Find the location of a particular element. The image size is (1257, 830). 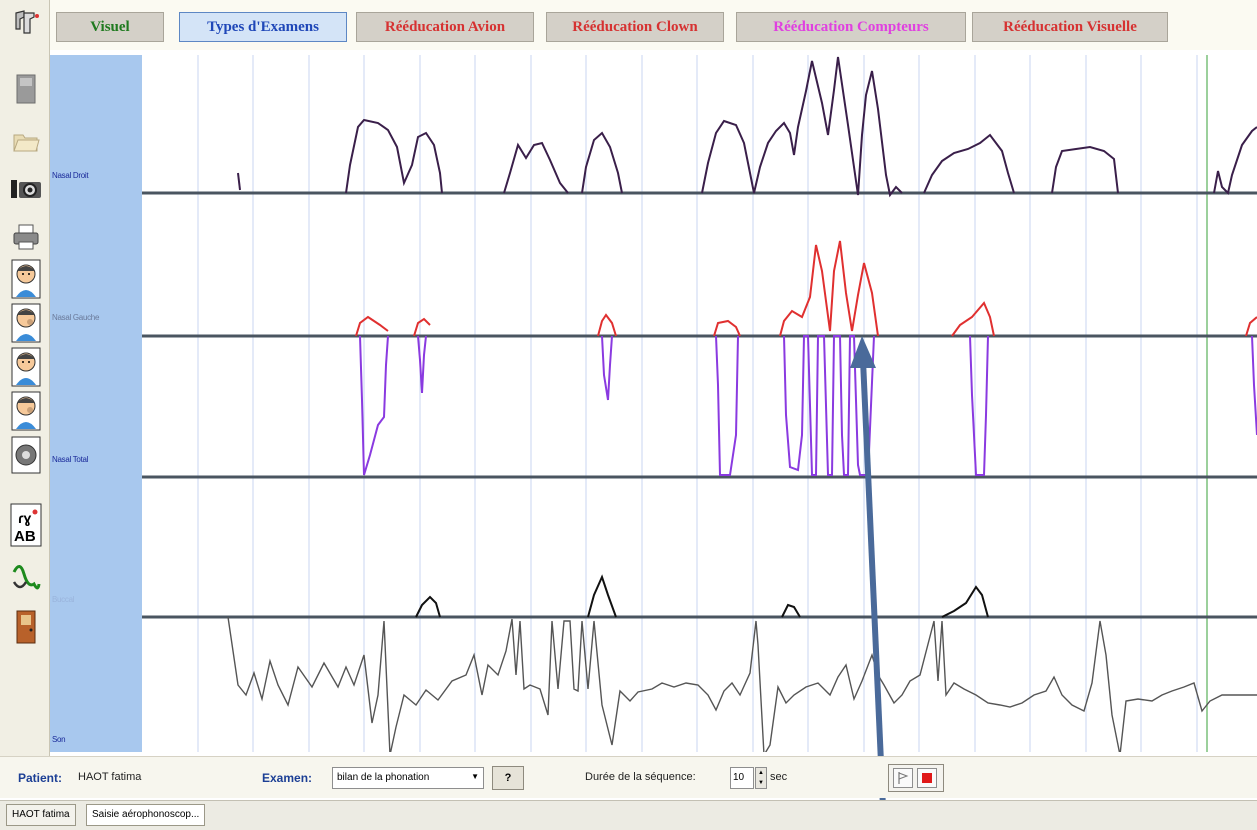

flag-button is located at coordinates (903, 778).